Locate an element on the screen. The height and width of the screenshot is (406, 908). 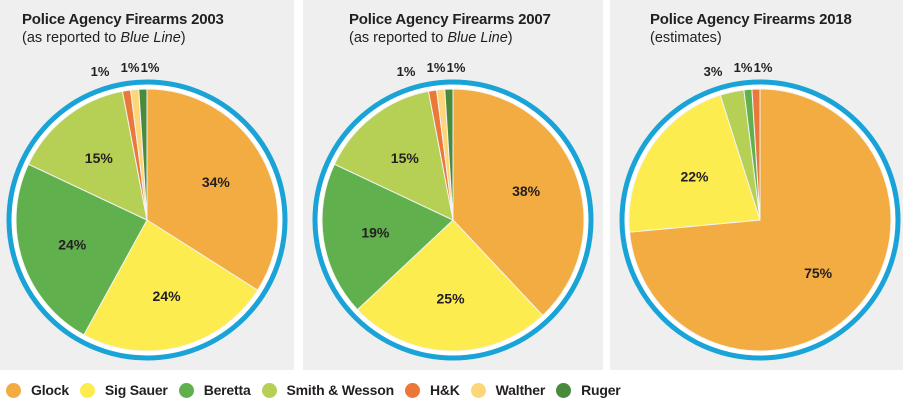
subtitle-text: (estimates) is located at coordinates (686, 38).